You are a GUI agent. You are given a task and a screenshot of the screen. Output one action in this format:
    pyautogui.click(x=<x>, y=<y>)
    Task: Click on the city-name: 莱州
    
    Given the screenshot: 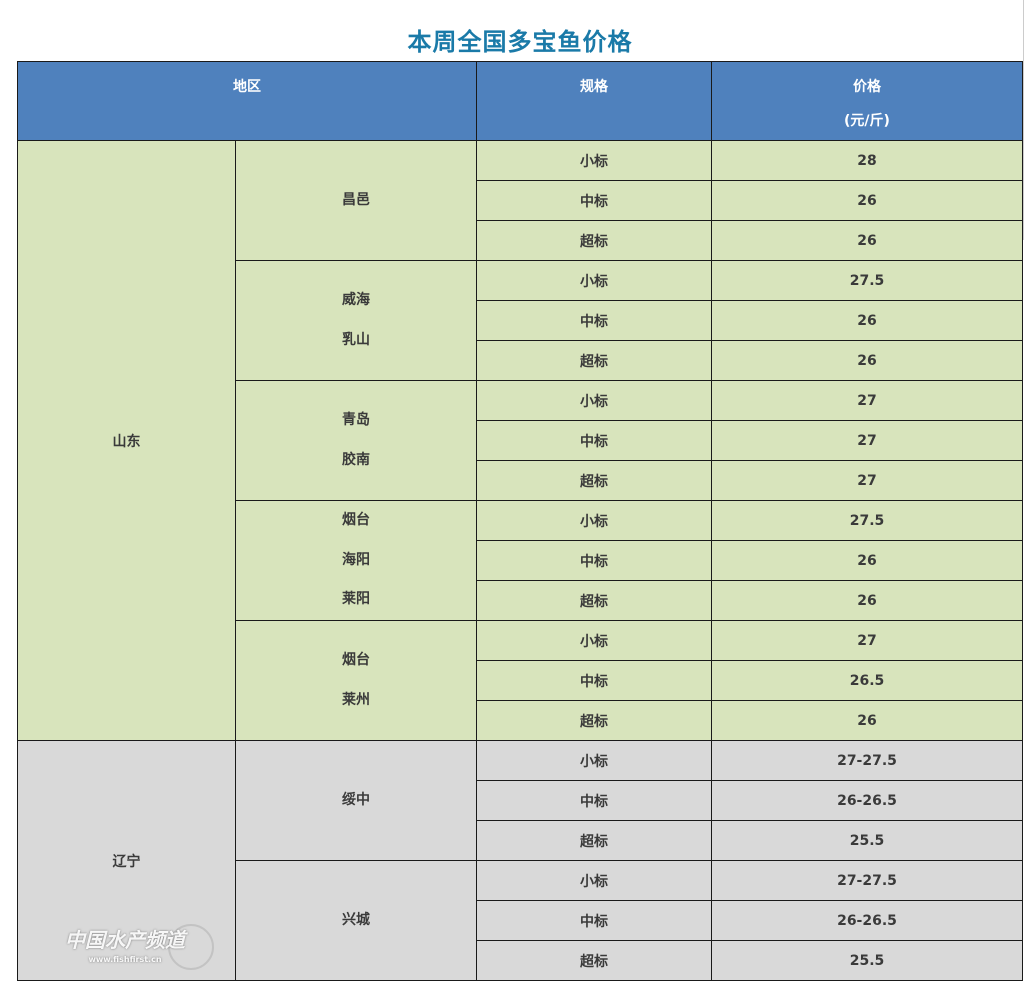 What is the action you would take?
    pyautogui.click(x=356, y=699)
    